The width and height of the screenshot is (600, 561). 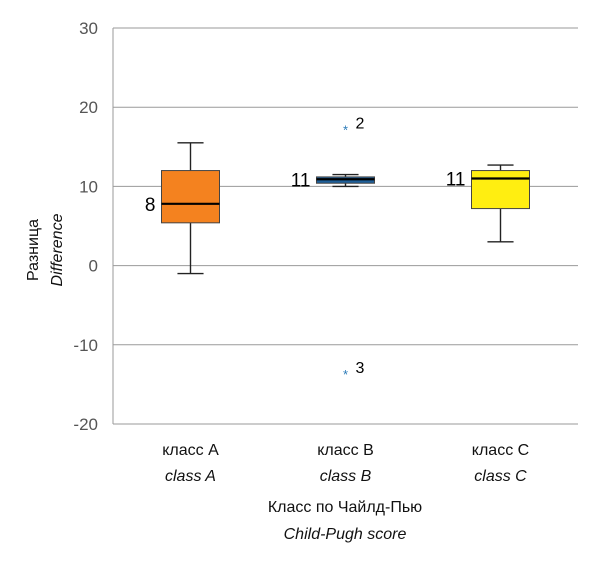 I want to click on y-tick-label: -20, so click(x=85, y=424).